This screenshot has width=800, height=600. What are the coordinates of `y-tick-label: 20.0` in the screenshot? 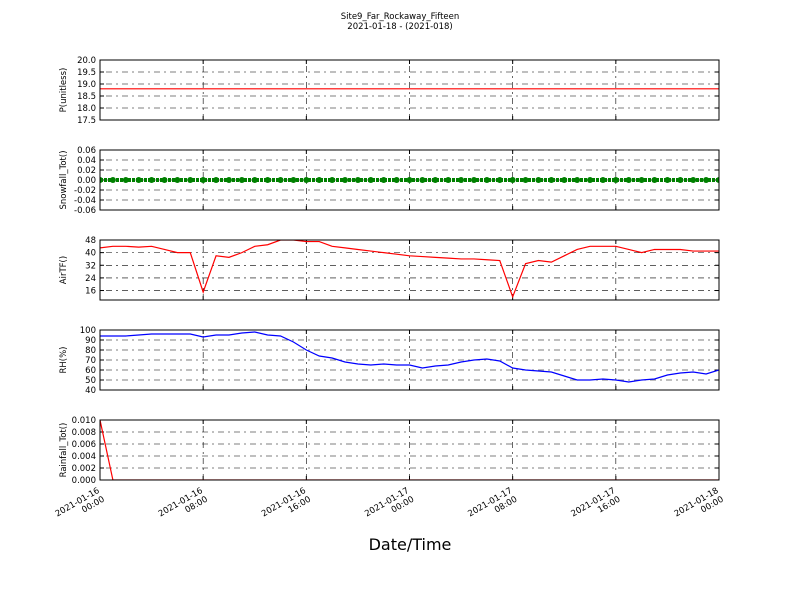 It's located at (86, 61).